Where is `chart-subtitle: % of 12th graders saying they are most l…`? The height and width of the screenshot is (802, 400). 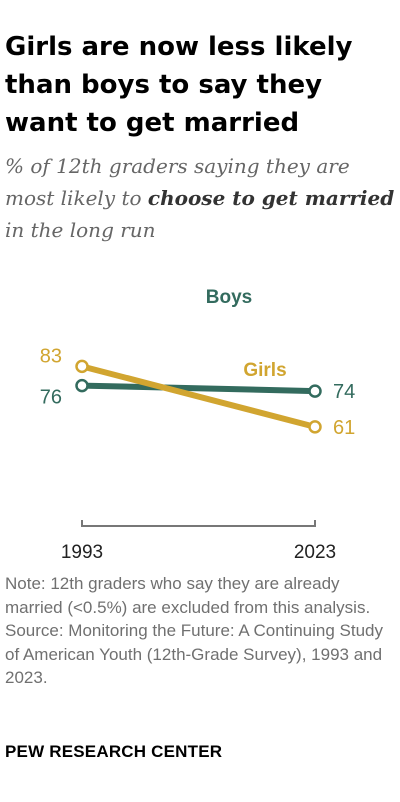 chart-subtitle: % of 12th graders saying they are most l… is located at coordinates (200, 198).